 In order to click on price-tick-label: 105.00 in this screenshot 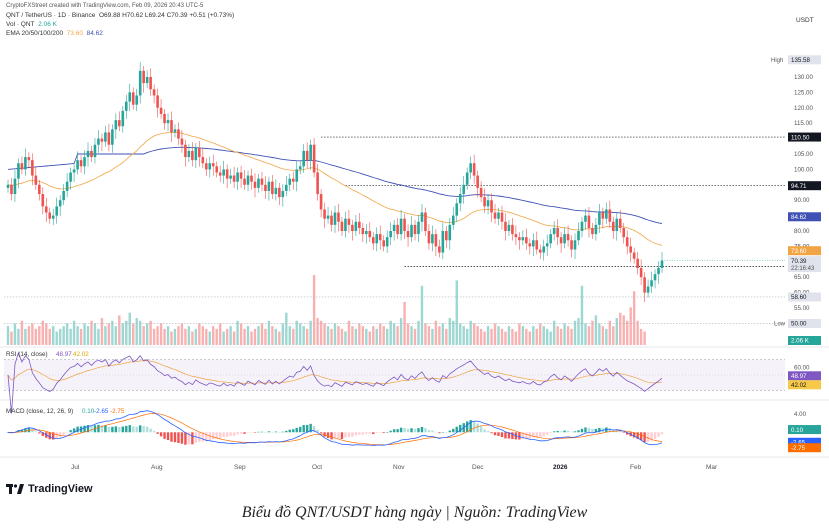, I will do `click(803, 154)`.